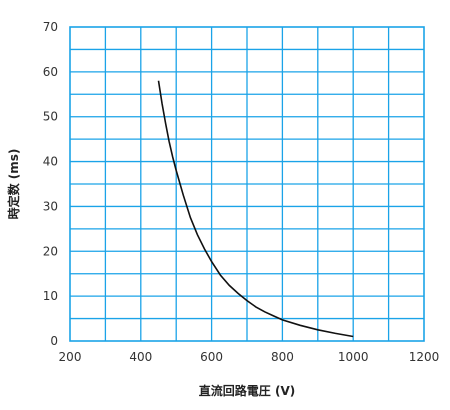 This screenshot has width=450, height=410. I want to click on y-axis-label: 時定数 (ms), so click(13, 184).